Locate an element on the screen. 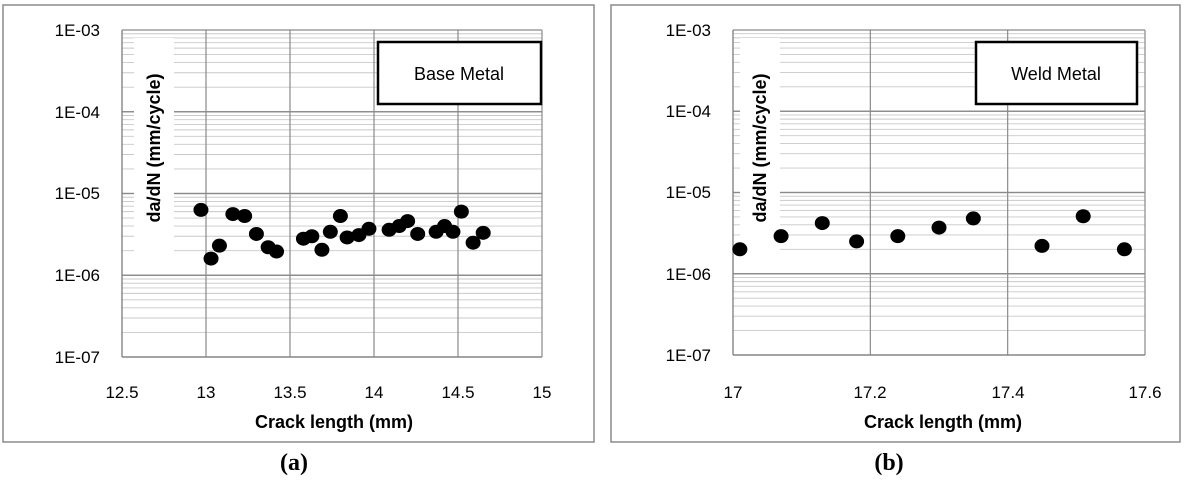  chart-a-y-tick-label: 1E-07 is located at coordinates (77, 357).